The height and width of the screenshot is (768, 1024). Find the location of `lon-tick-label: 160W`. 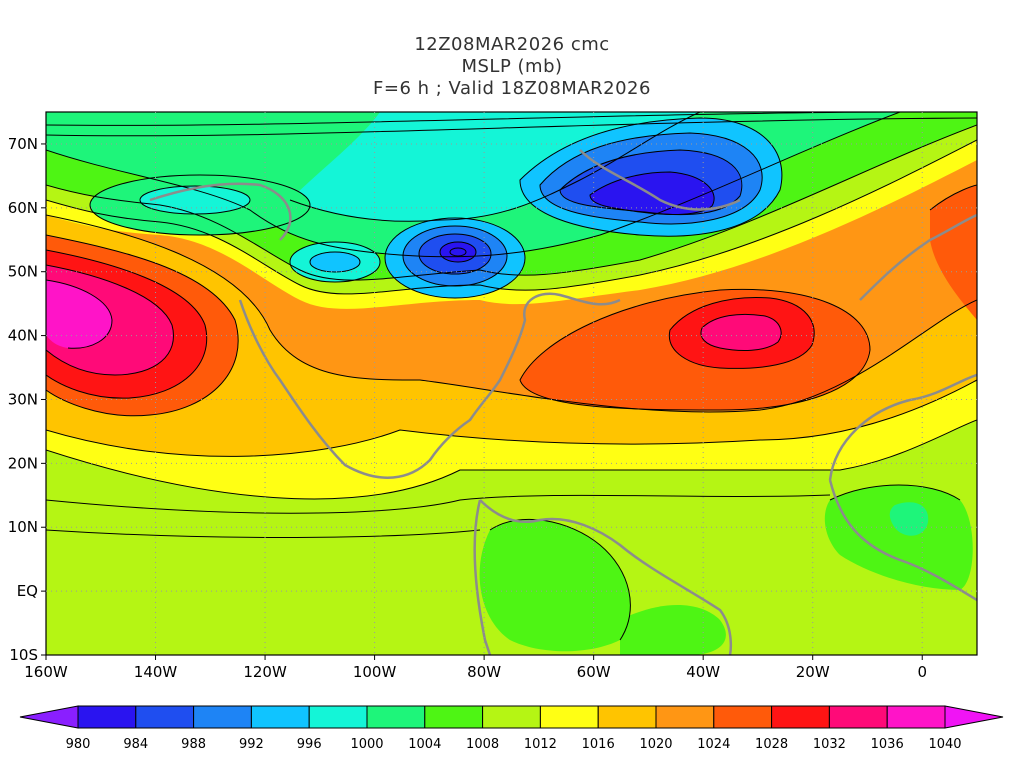

lon-tick-label: 160W is located at coordinates (46, 672).